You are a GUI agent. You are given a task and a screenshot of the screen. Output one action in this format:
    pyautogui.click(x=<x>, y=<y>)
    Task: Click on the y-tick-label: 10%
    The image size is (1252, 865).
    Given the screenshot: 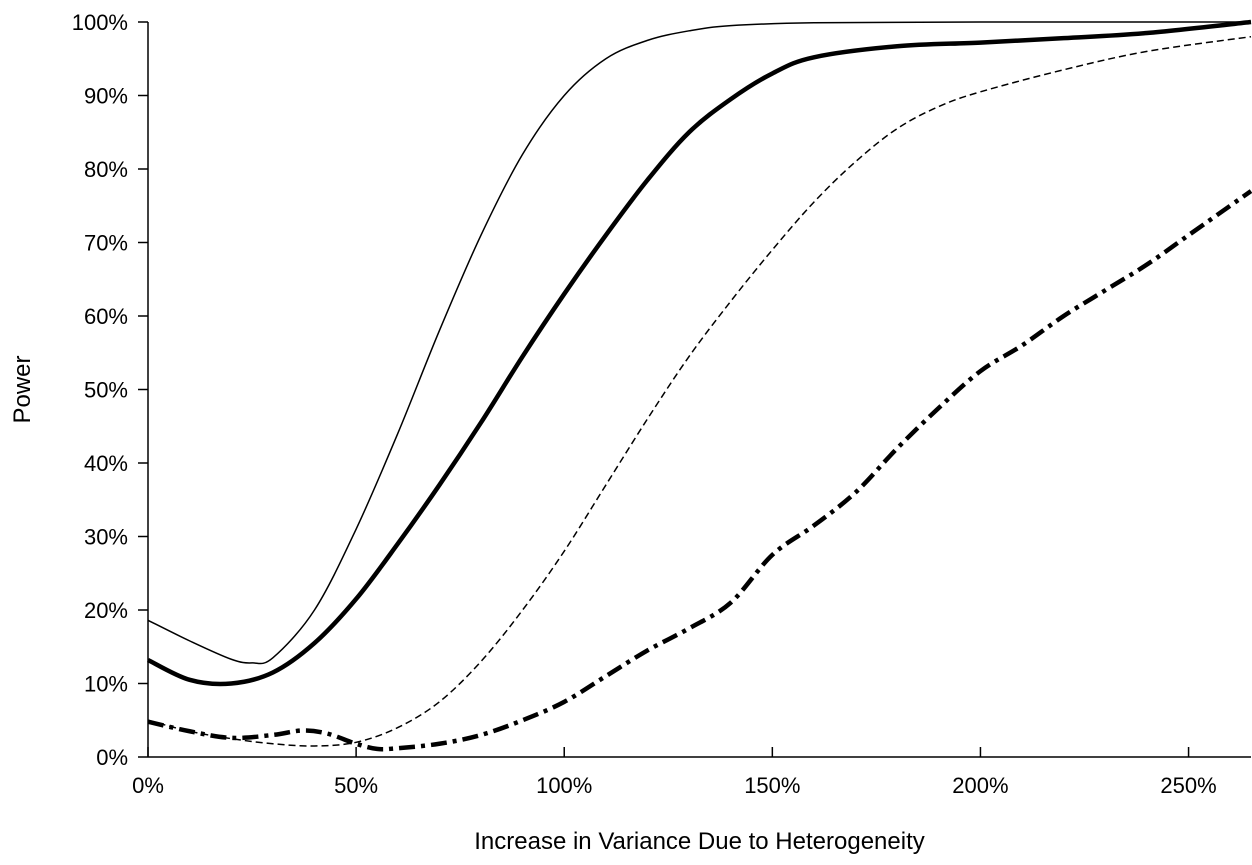 What is the action you would take?
    pyautogui.click(x=106, y=684)
    